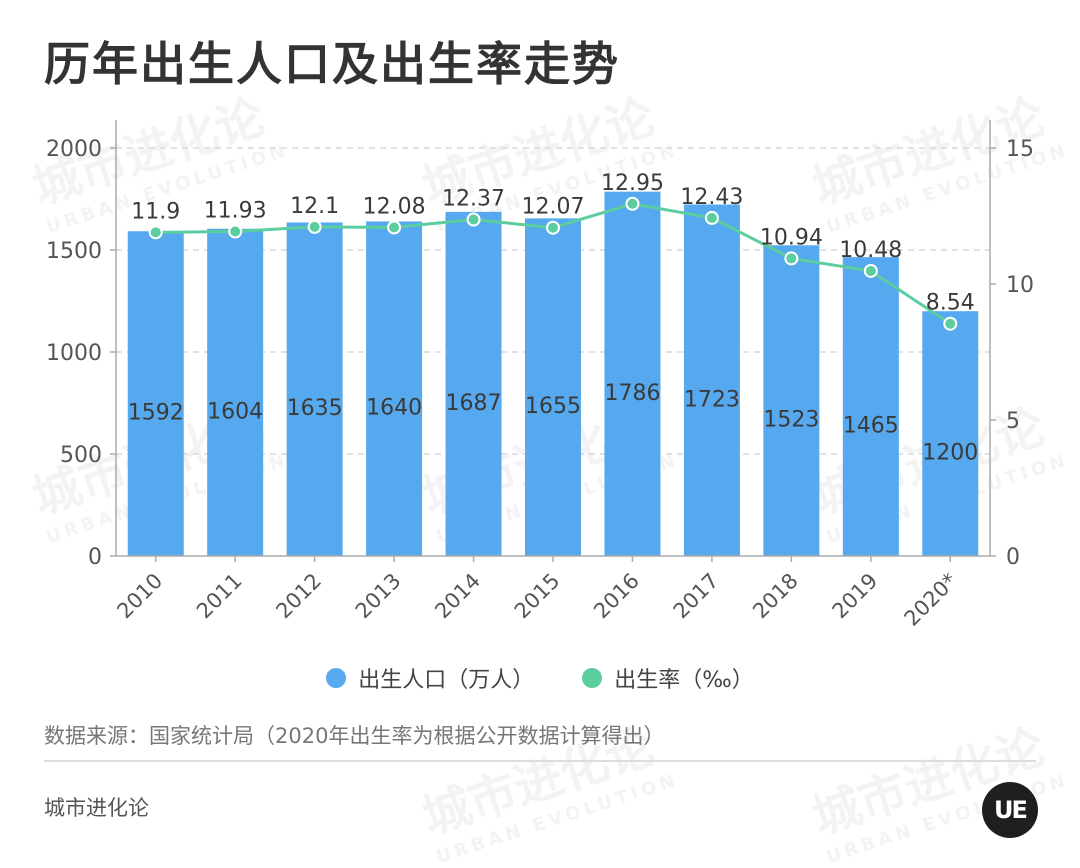  Describe the element at coordinates (1010, 810) in the screenshot. I see `brand-logo: UE` at that location.